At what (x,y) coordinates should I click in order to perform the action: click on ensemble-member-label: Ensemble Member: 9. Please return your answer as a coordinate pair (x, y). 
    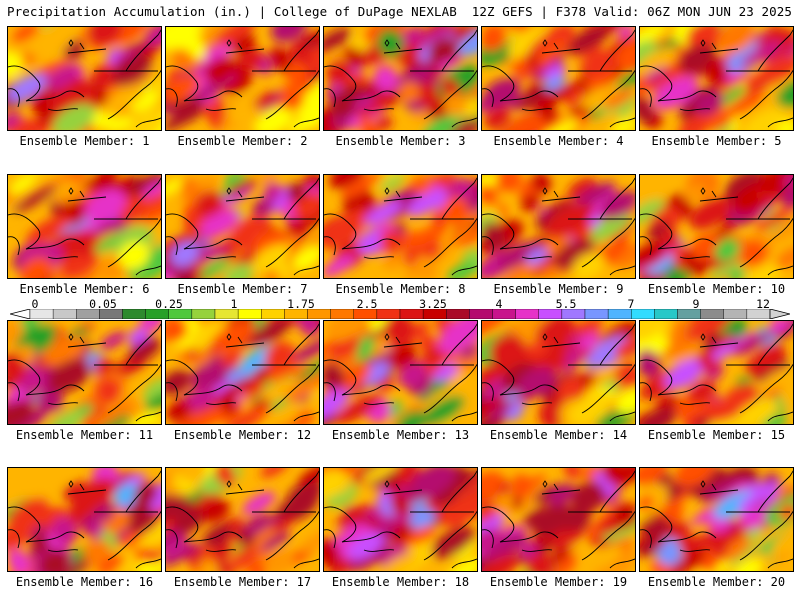
    Looking at the image, I should click on (558, 289).